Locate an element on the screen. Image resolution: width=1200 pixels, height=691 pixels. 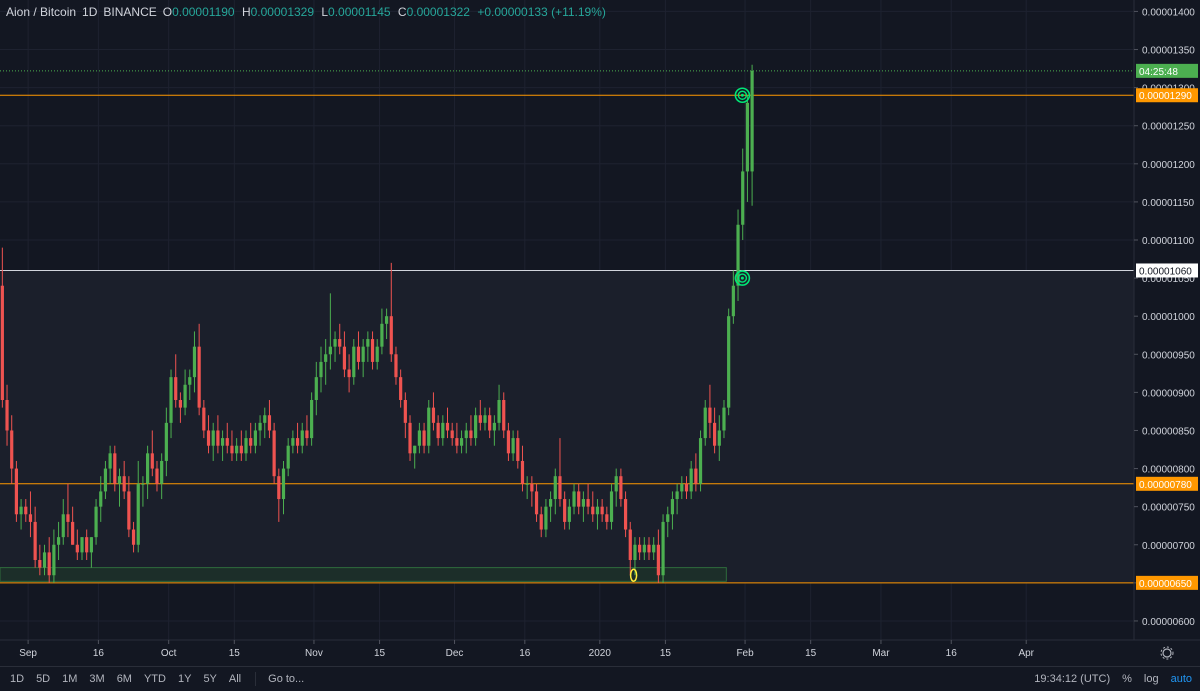
y-tick-label: 0.00000900 is located at coordinates (1168, 393).